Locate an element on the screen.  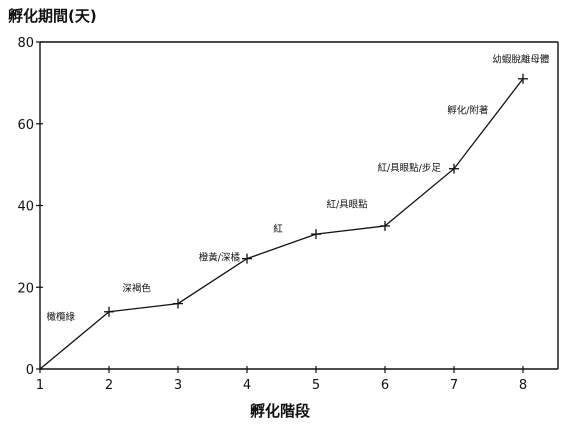
stage-annotation: 紅/具眼點 is located at coordinates (347, 205).